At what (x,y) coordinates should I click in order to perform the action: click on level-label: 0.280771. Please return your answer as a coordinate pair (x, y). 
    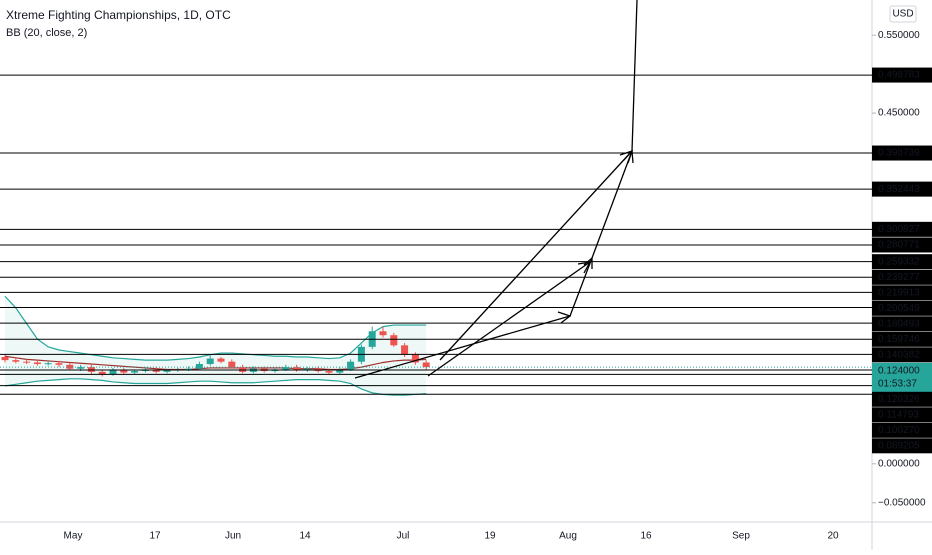
    Looking at the image, I should click on (899, 245).